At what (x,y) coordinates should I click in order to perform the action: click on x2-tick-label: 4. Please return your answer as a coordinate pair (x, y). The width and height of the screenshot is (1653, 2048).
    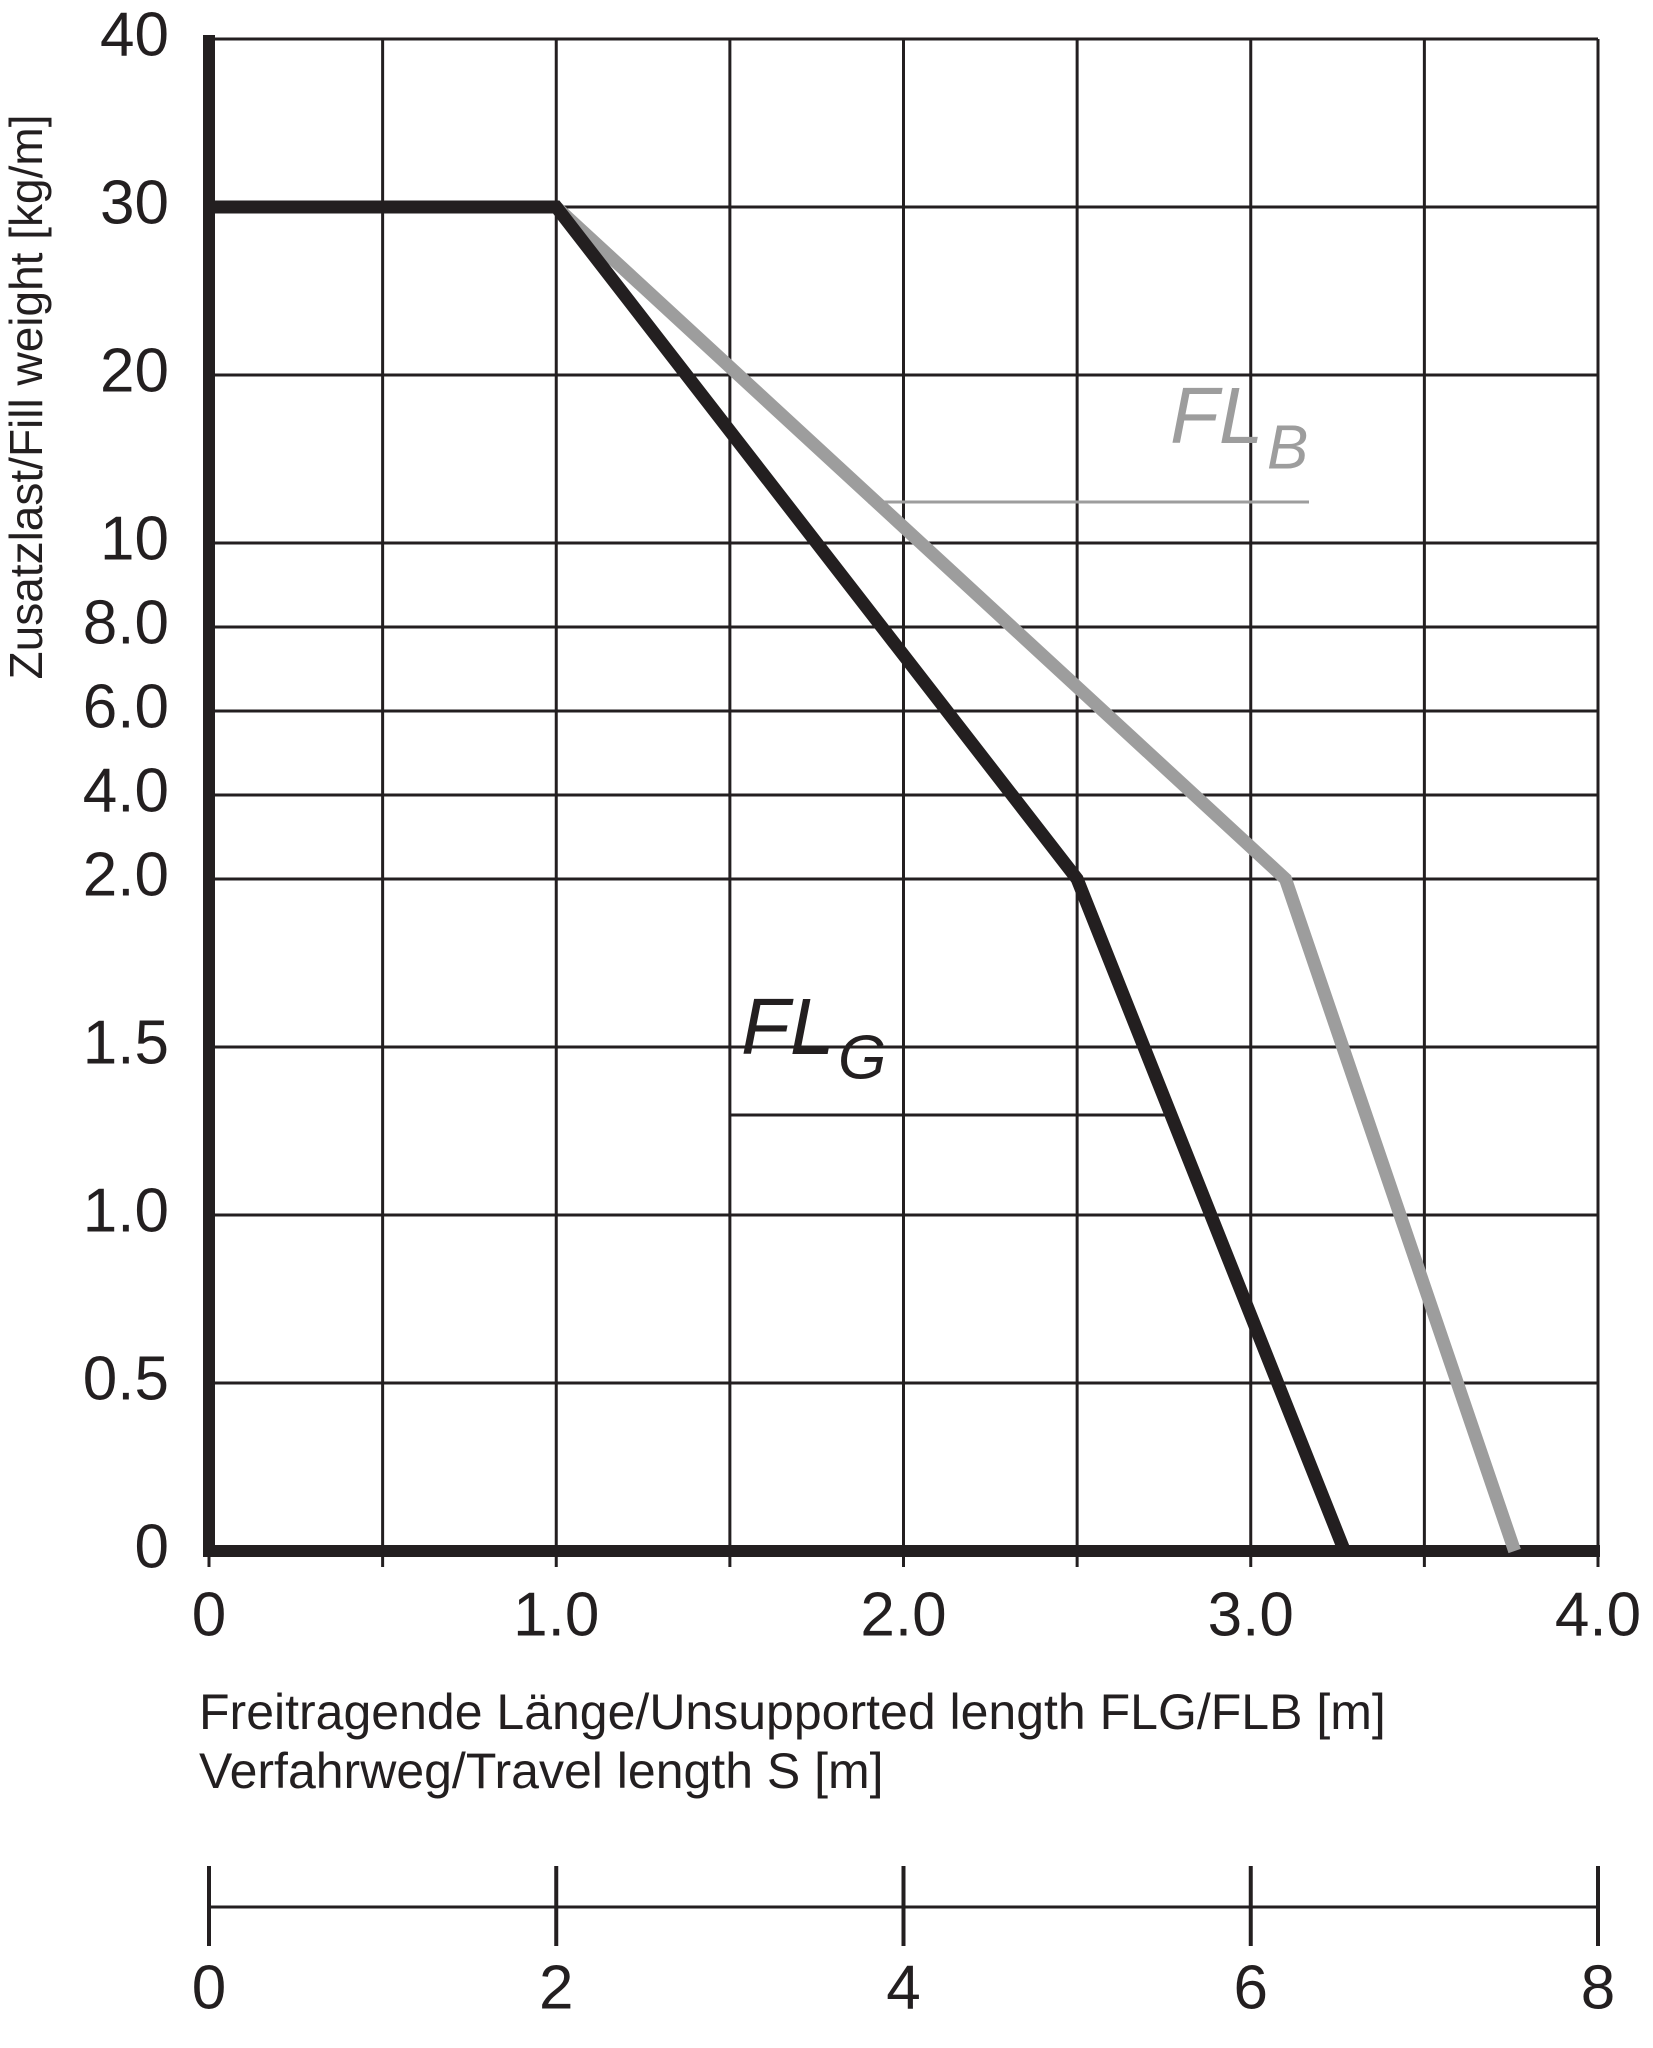
    Looking at the image, I should click on (903, 1987).